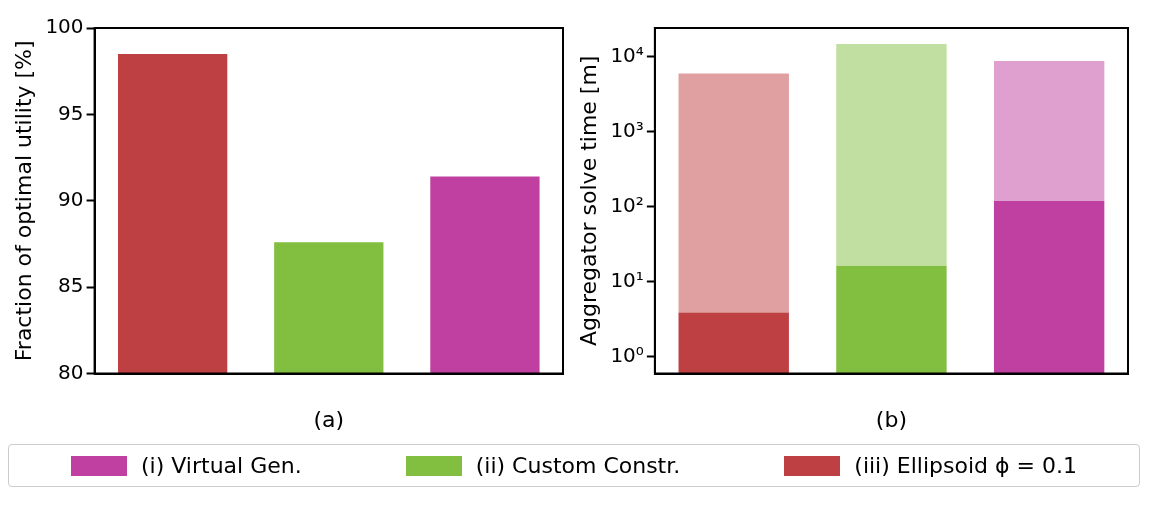 This screenshot has width=1151, height=516. Describe the element at coordinates (64, 26) in the screenshot. I see `y-tick-label: 100` at that location.